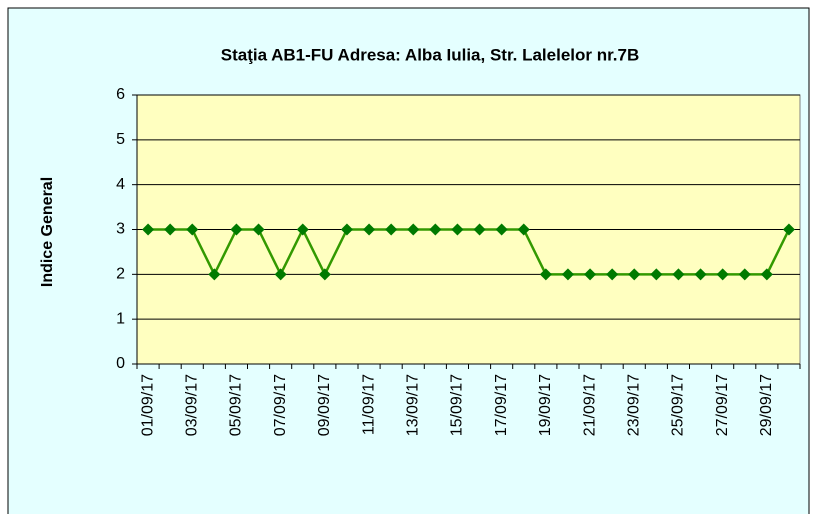 This screenshot has height=519, width=817. I want to click on y-axis-label: Indice General, so click(47, 232).